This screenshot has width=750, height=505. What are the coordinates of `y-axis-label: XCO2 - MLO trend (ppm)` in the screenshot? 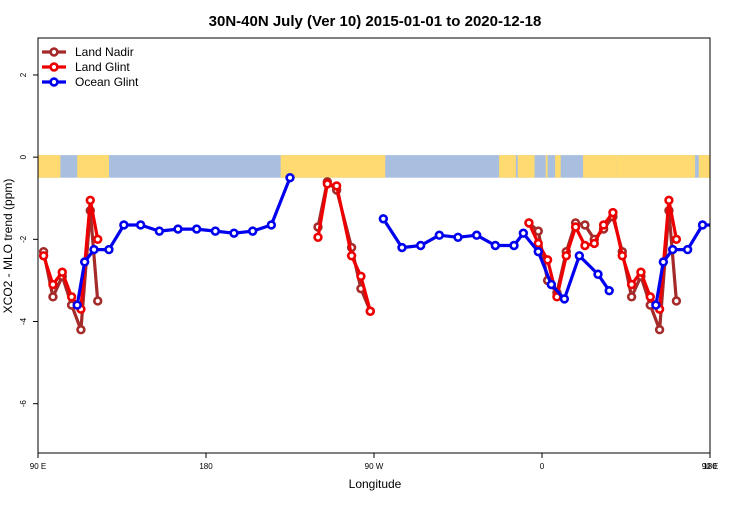 It's located at (8, 246).